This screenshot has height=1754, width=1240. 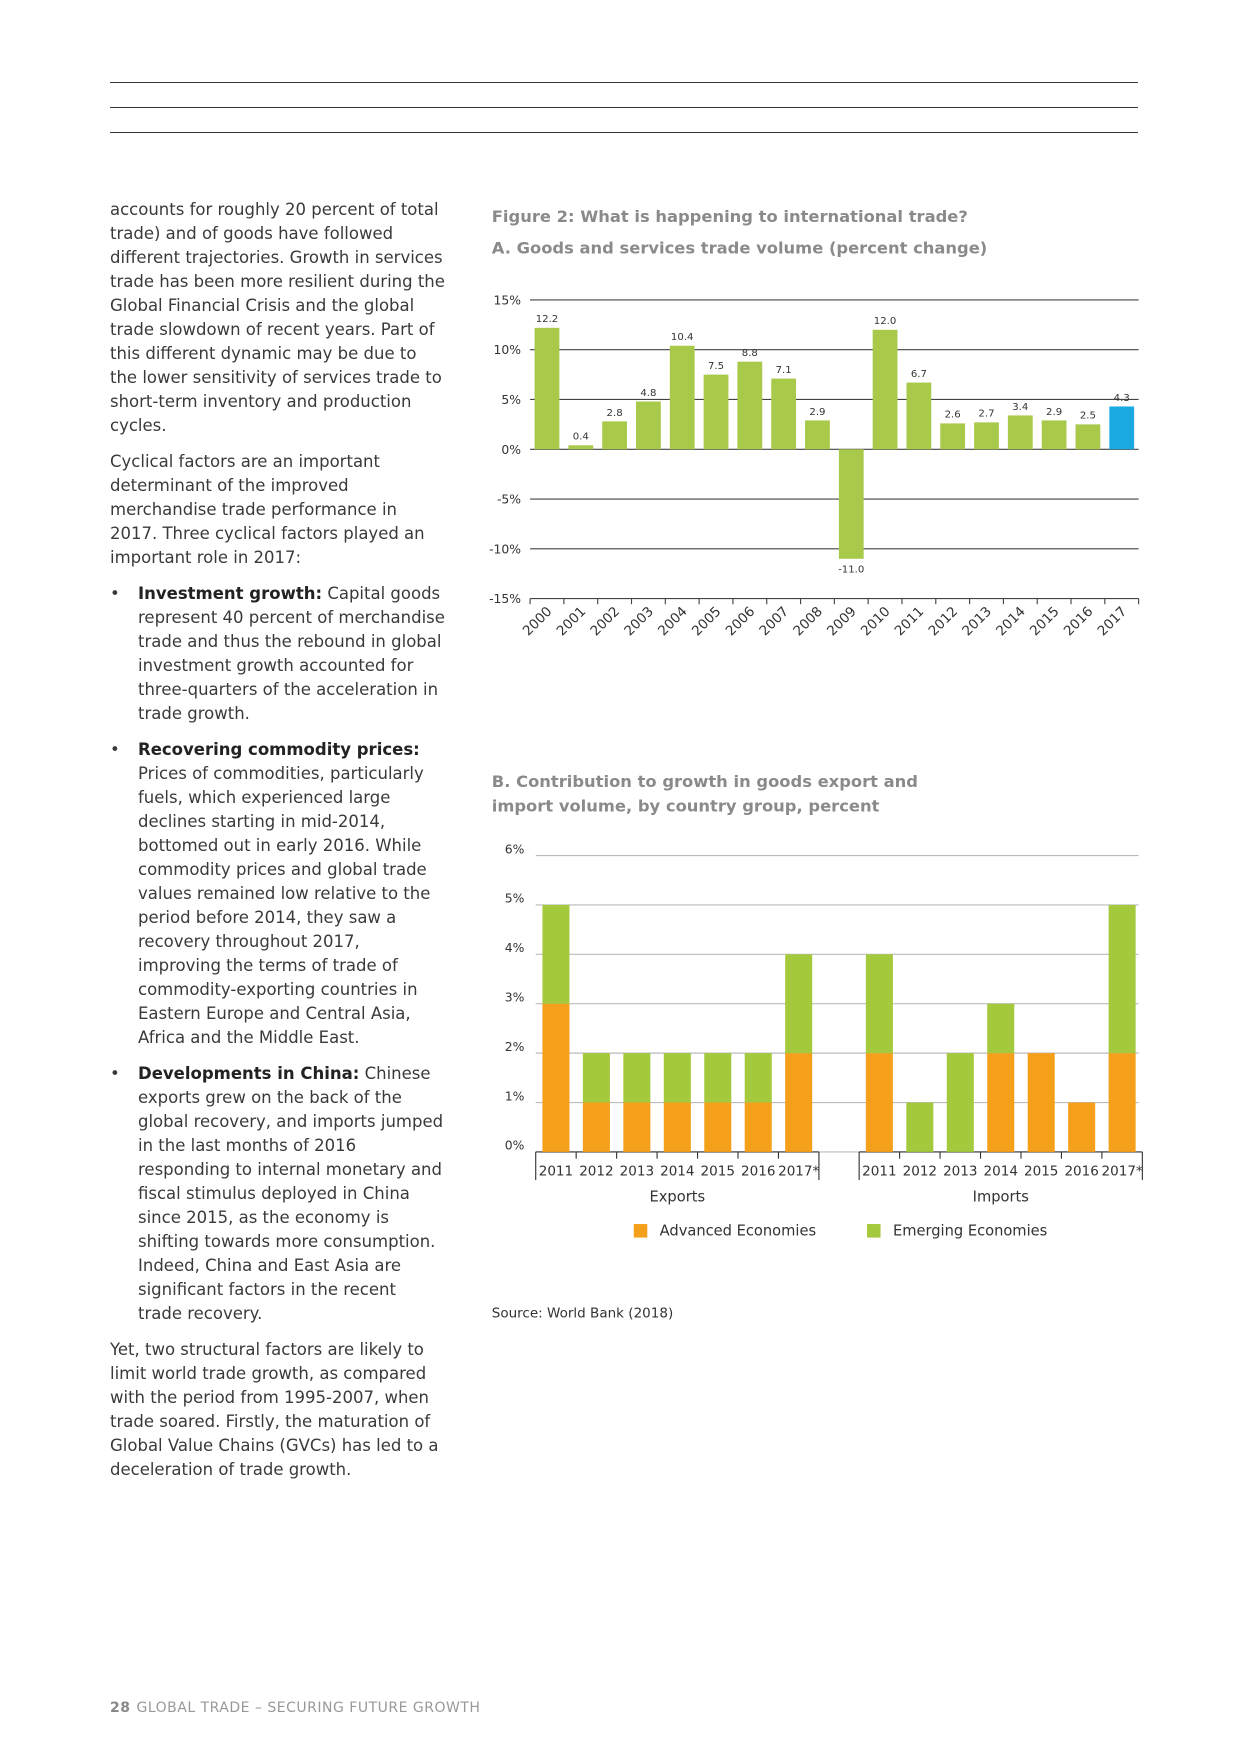 What do you see at coordinates (1020, 407) in the screenshot?
I see `value-label: 3.4` at bounding box center [1020, 407].